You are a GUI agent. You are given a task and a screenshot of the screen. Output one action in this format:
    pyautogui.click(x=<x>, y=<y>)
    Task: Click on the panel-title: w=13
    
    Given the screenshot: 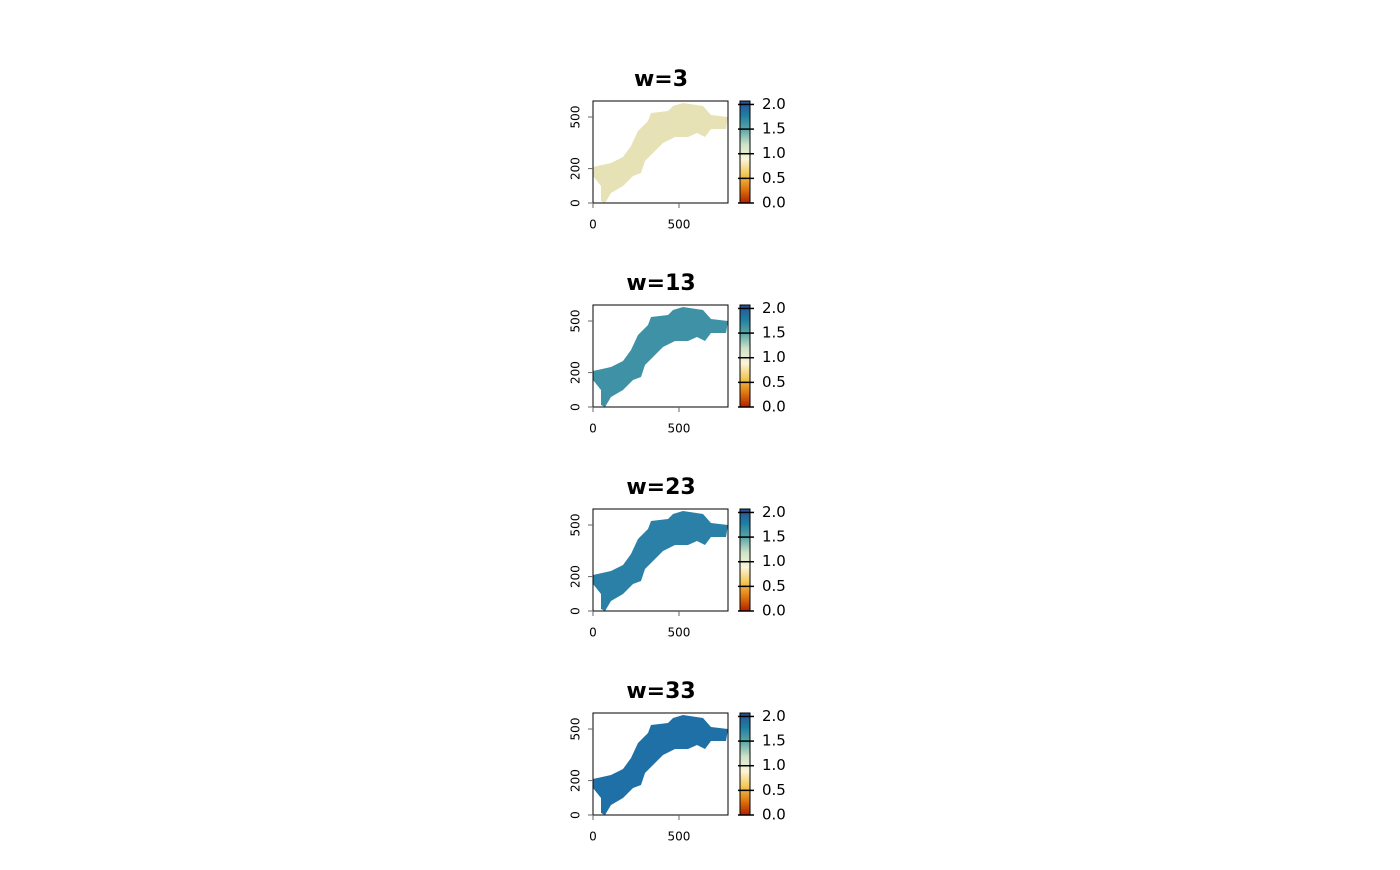 What is the action you would take?
    pyautogui.click(x=660, y=283)
    